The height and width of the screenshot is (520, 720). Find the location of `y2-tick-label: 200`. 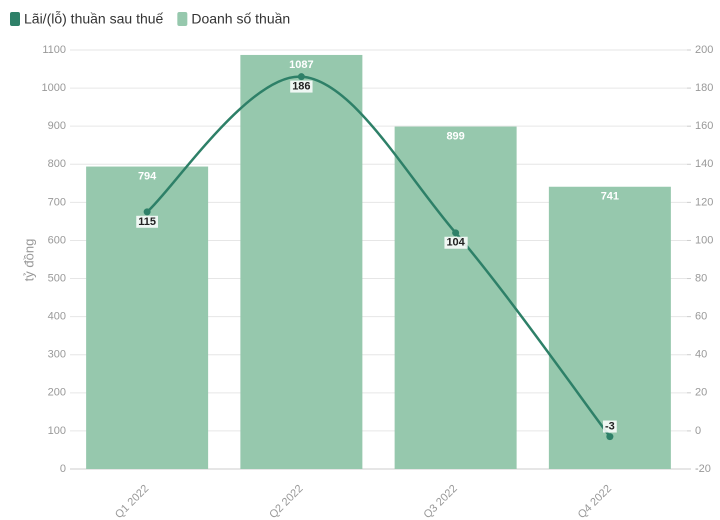

y2-tick-label: 200 is located at coordinates (704, 50).